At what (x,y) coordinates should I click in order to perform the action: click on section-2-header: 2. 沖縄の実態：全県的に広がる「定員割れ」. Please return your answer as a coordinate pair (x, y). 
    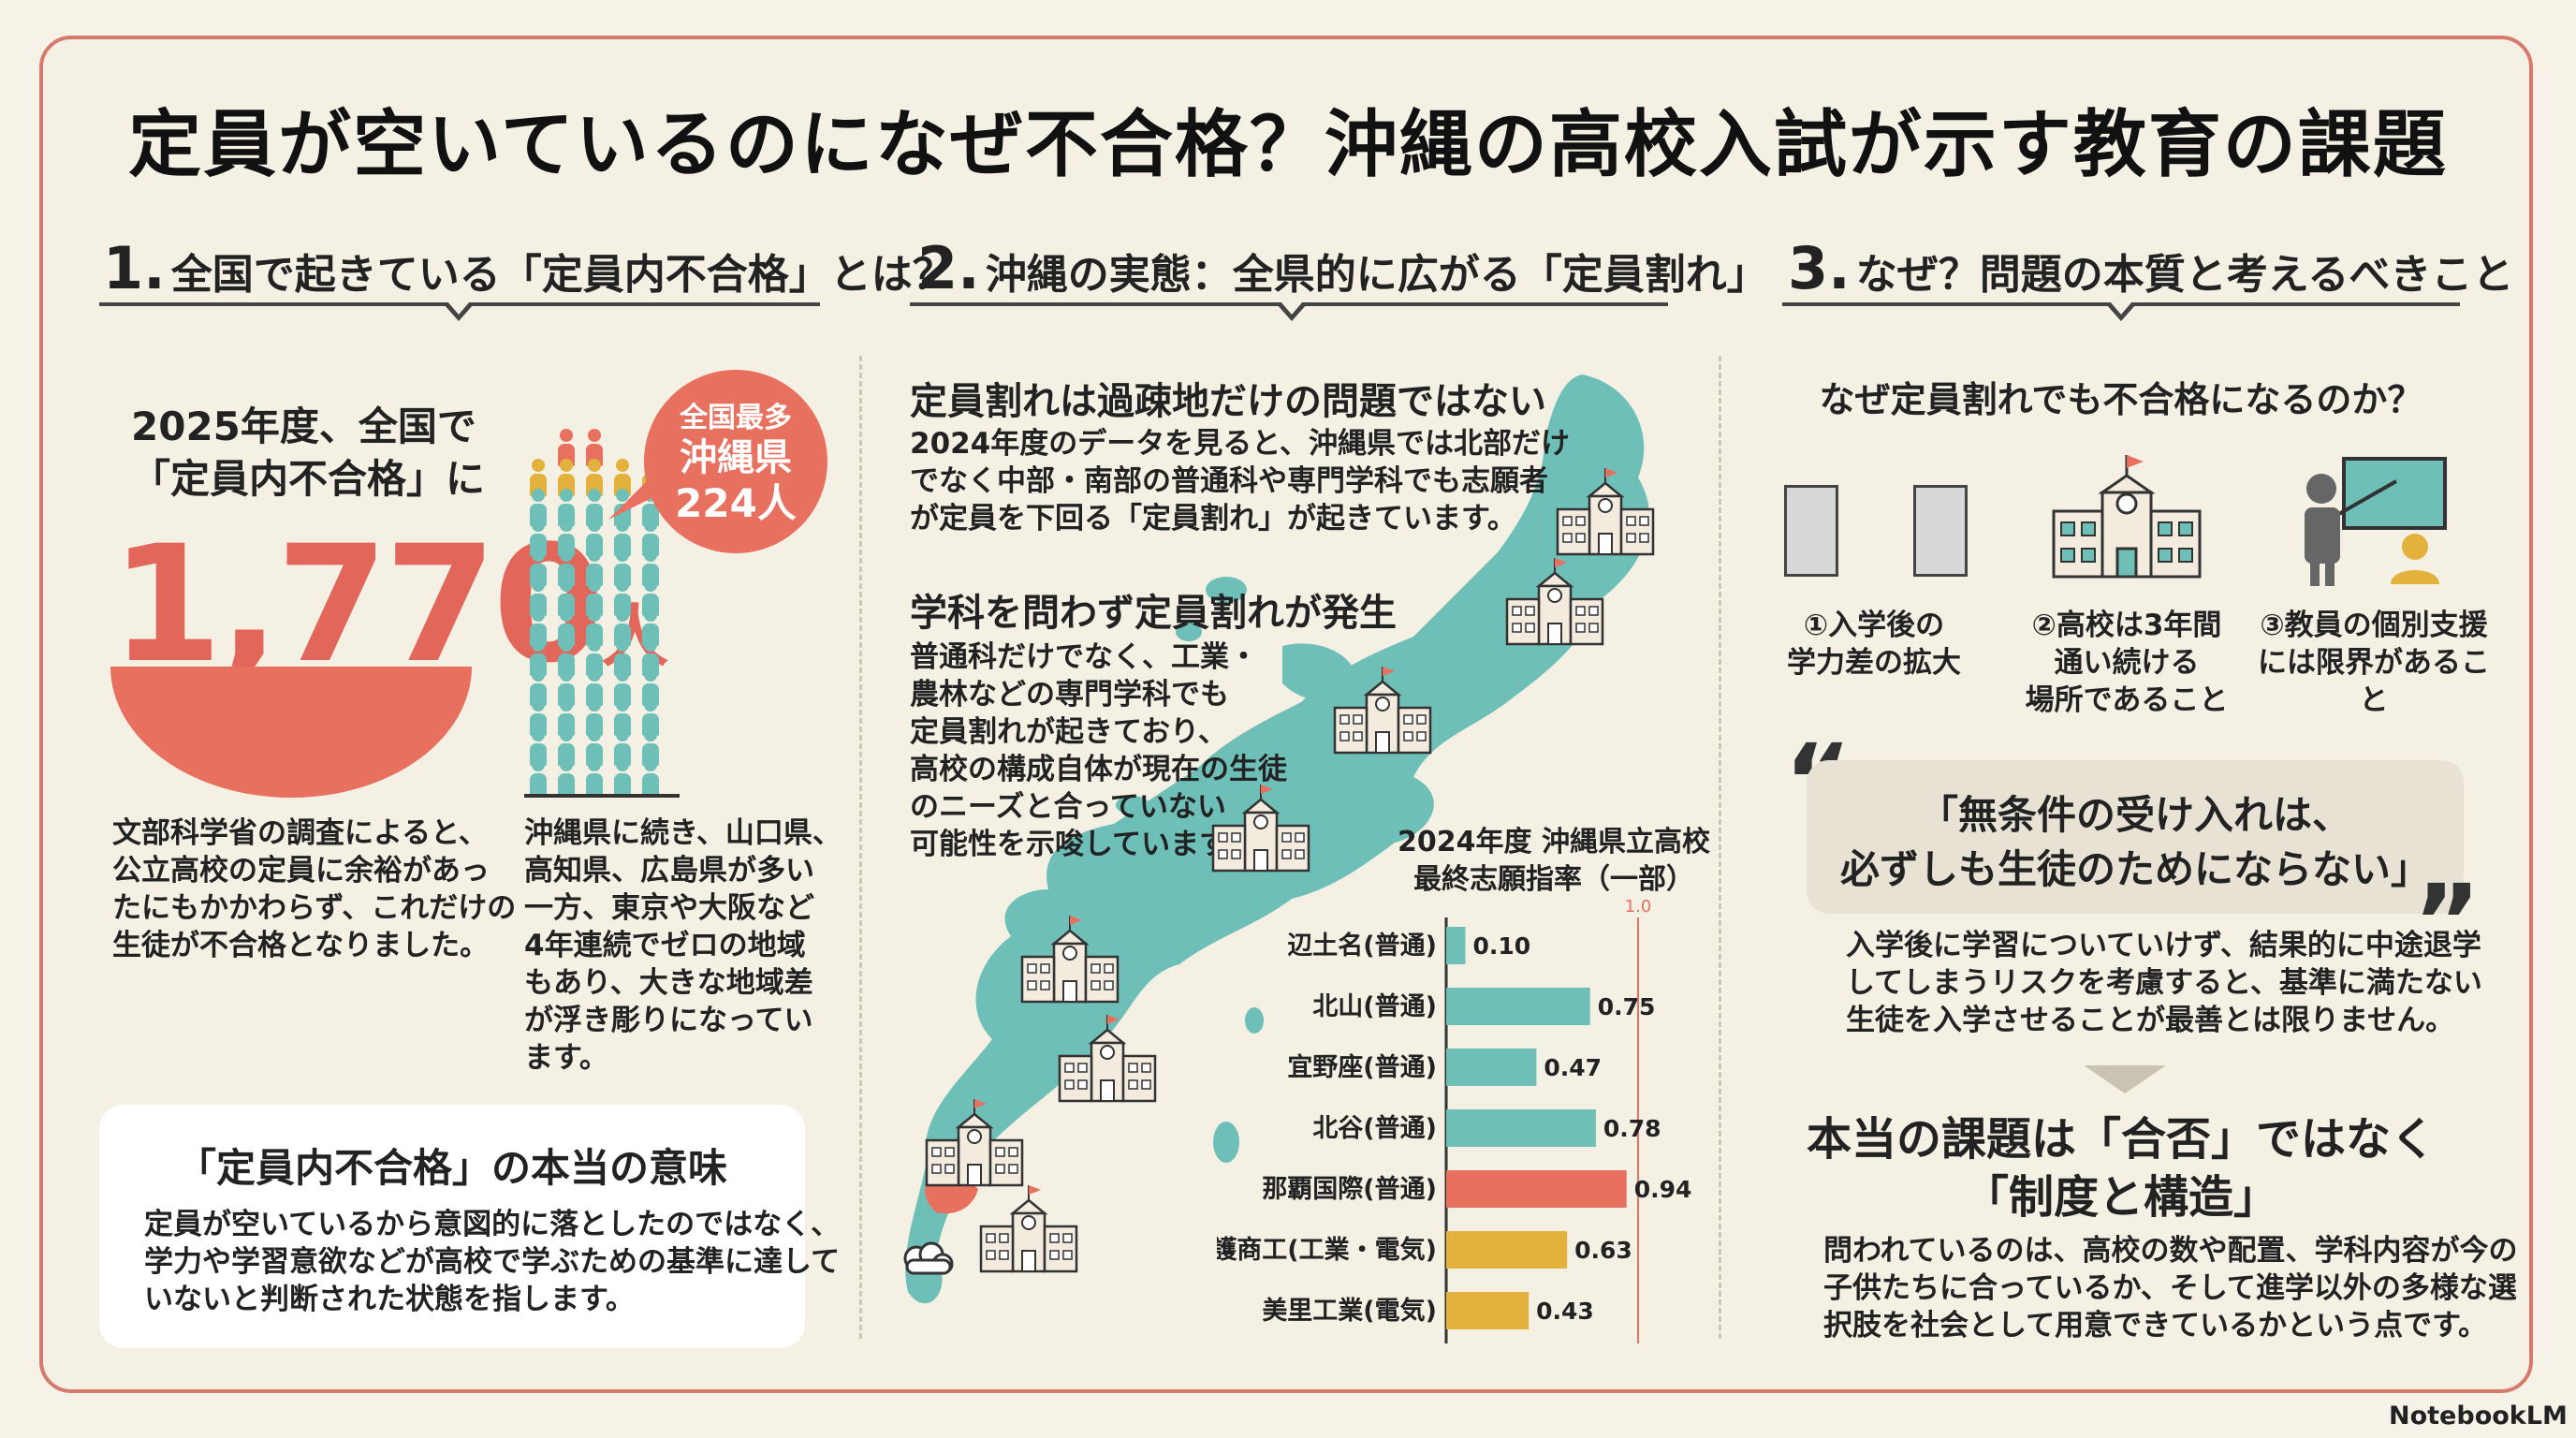
    Looking at the image, I should click on (1342, 268).